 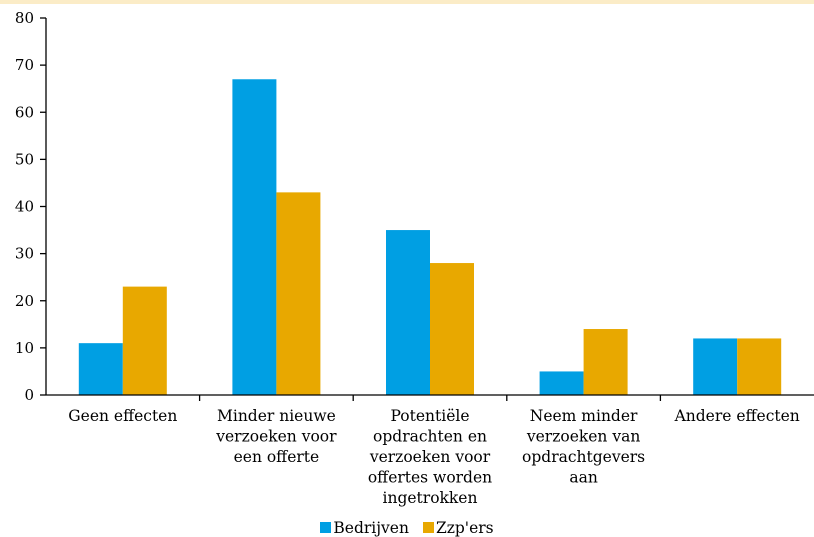 What do you see at coordinates (24, 65) in the screenshot?
I see `y-tick-label: 70` at bounding box center [24, 65].